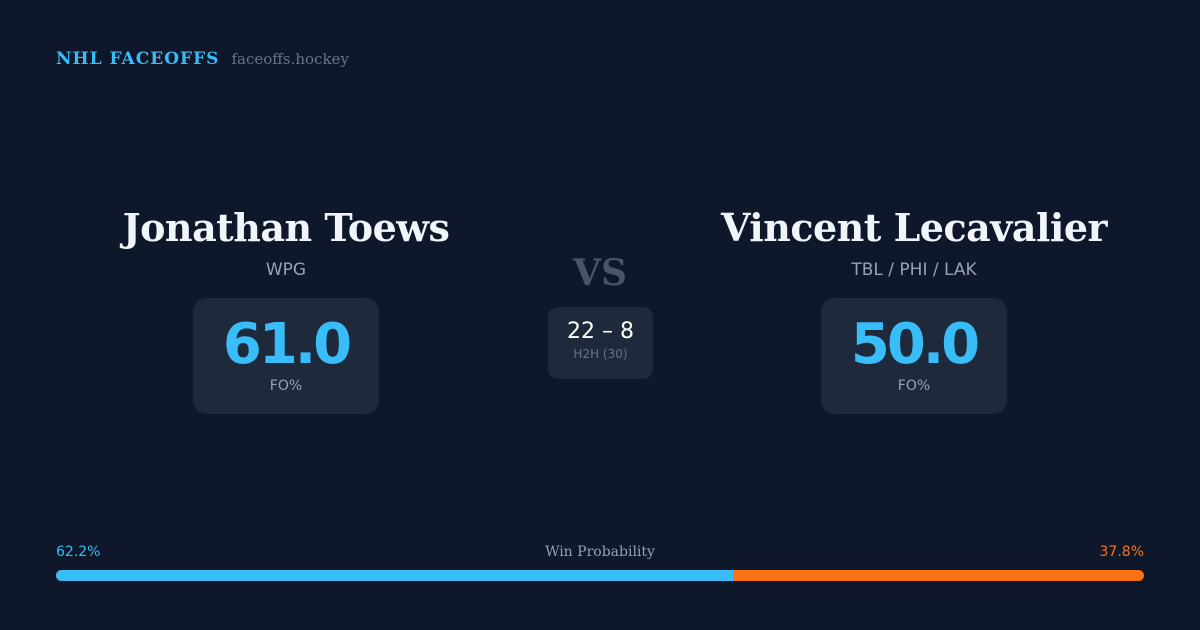 This screenshot has height=630, width=1200. I want to click on h2h-count: H2H (30), so click(600, 354).